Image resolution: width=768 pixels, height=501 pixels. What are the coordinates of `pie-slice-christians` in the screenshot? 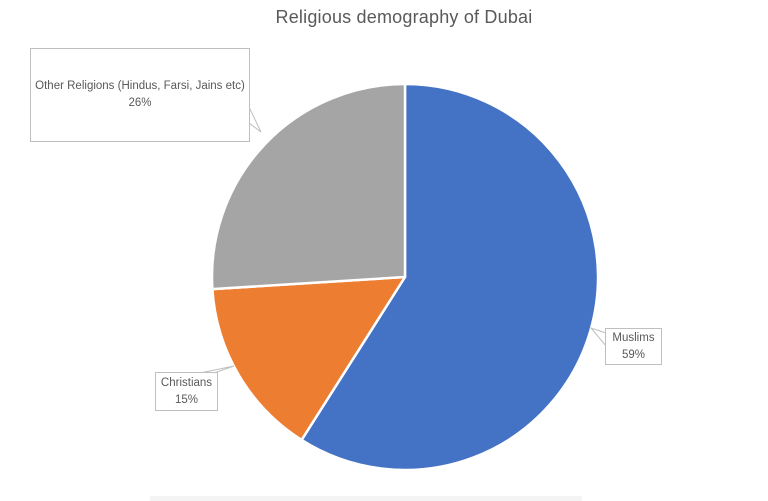 It's located at (309, 358).